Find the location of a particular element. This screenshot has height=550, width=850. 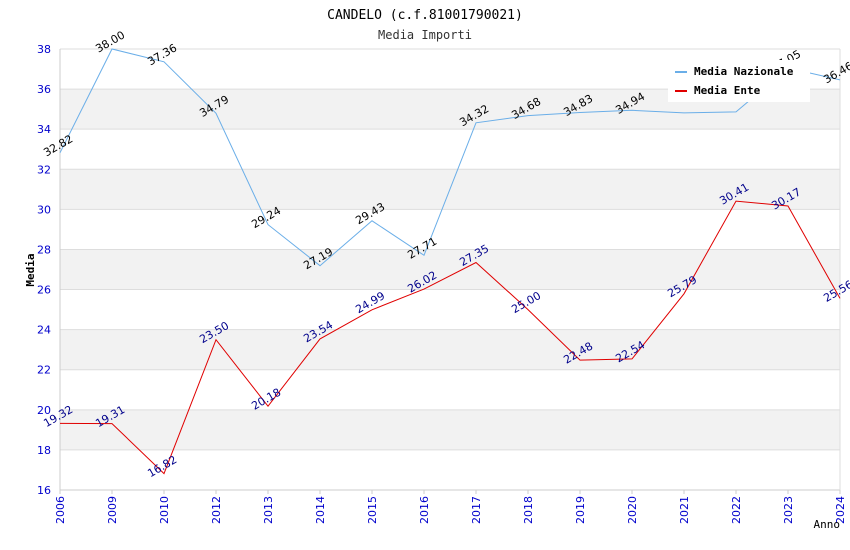

x-tick-label: 2009 is located at coordinates (112, 510).